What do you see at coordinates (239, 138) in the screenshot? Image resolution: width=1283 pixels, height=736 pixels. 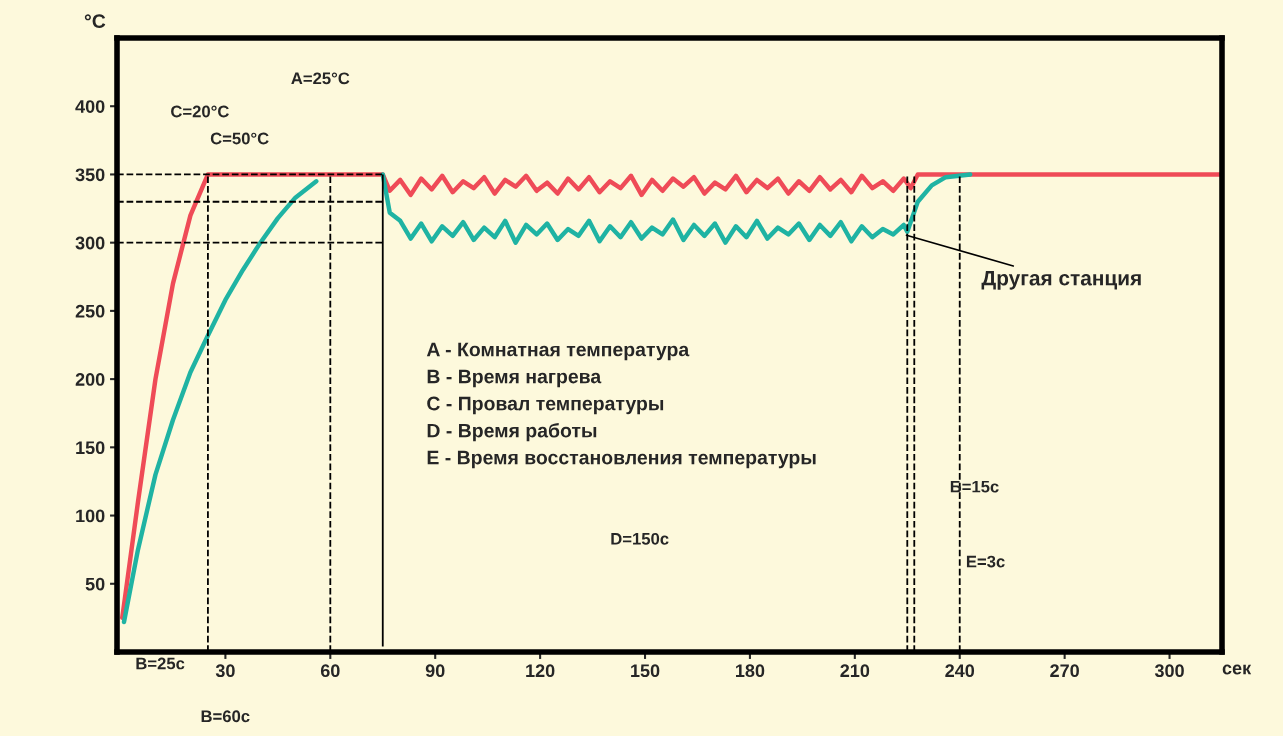 I see `annotation: C=50°C` at bounding box center [239, 138].